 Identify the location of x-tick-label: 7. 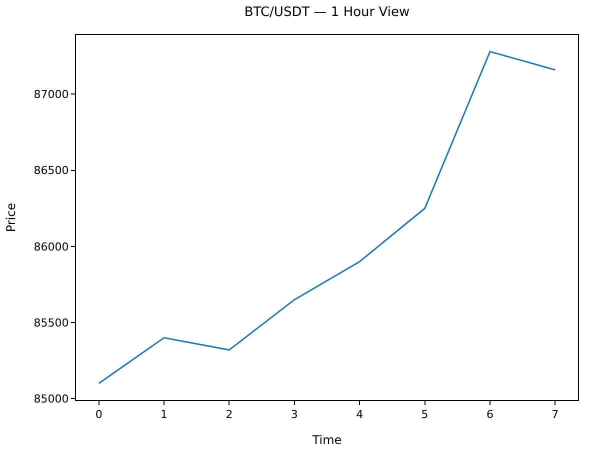
(555, 415).